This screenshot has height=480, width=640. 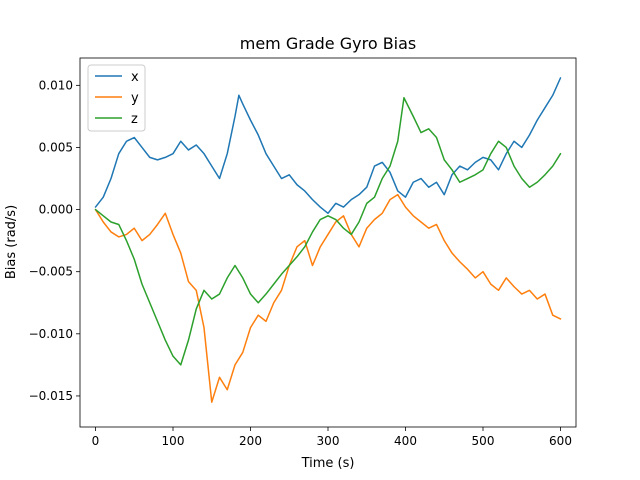 What do you see at coordinates (328, 441) in the screenshot?
I see `x-tick-label: 300` at bounding box center [328, 441].